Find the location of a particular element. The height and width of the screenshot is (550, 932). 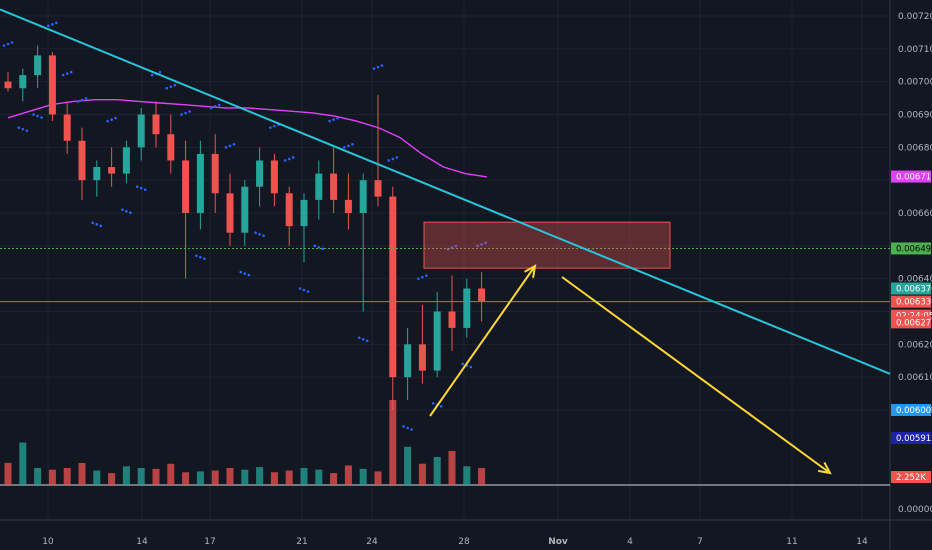

green-line-tag: 0.006492 is located at coordinates (914, 249).